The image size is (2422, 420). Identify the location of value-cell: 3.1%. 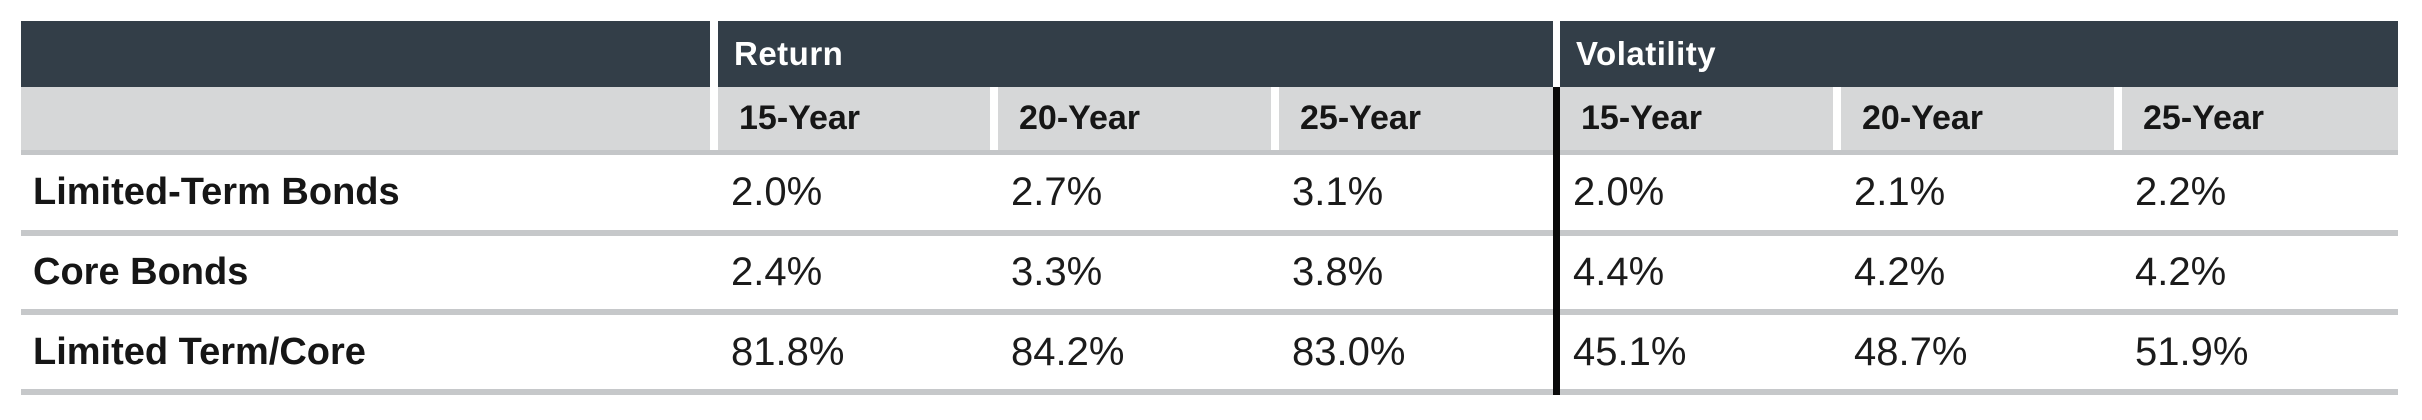
(1338, 192).